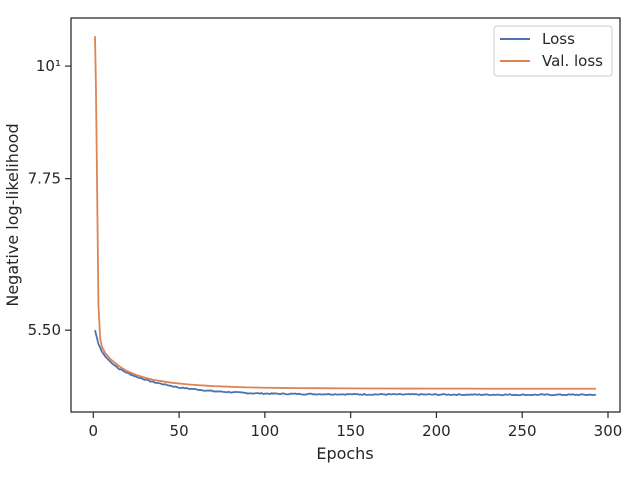  I want to click on y-tick-label: 7.75, so click(44, 179).